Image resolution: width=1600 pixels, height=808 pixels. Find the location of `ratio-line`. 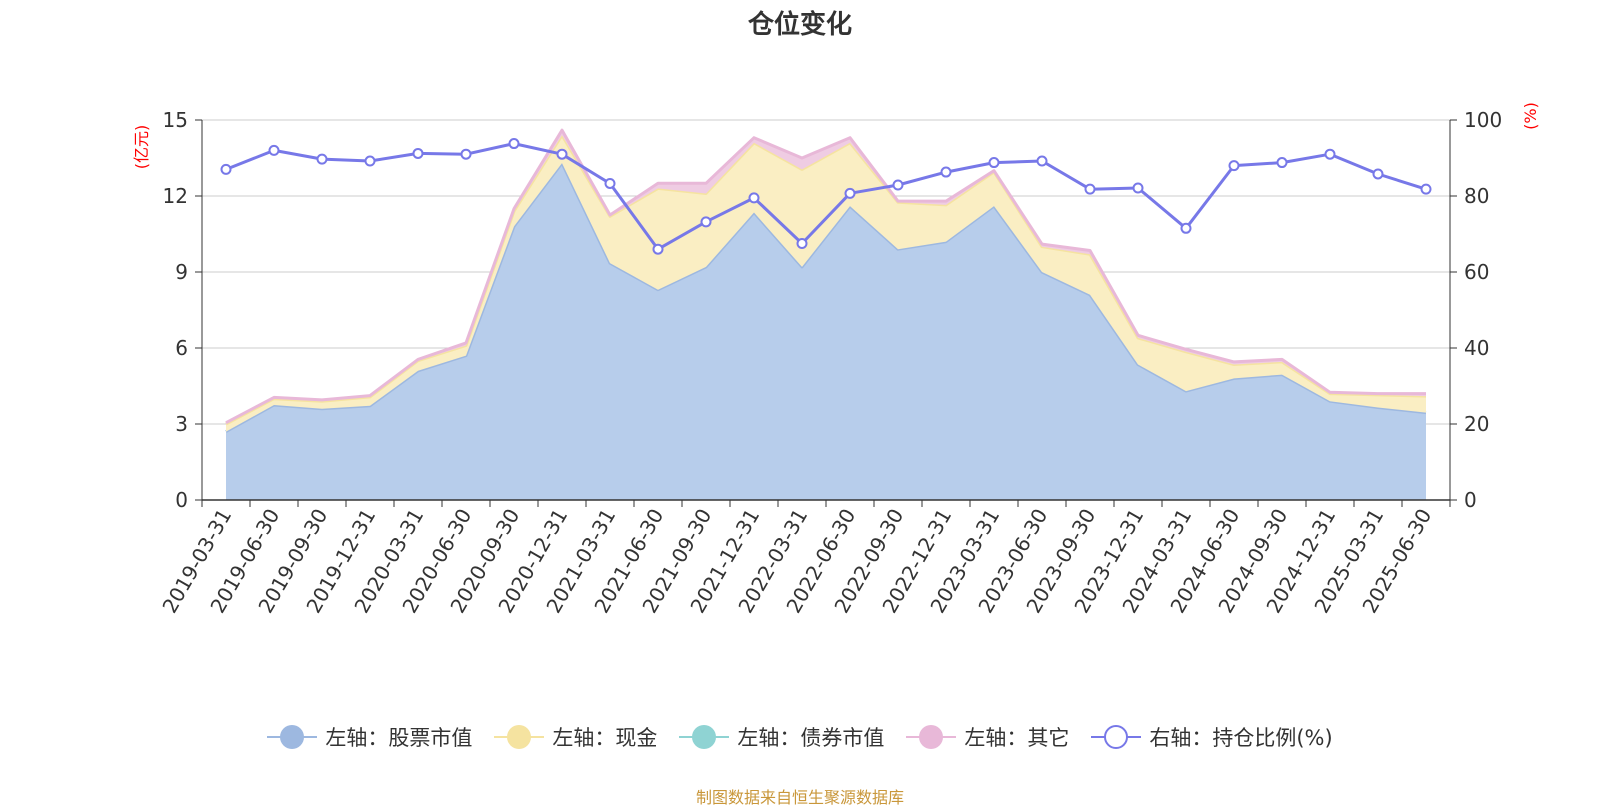

ratio-line is located at coordinates (826, 196).